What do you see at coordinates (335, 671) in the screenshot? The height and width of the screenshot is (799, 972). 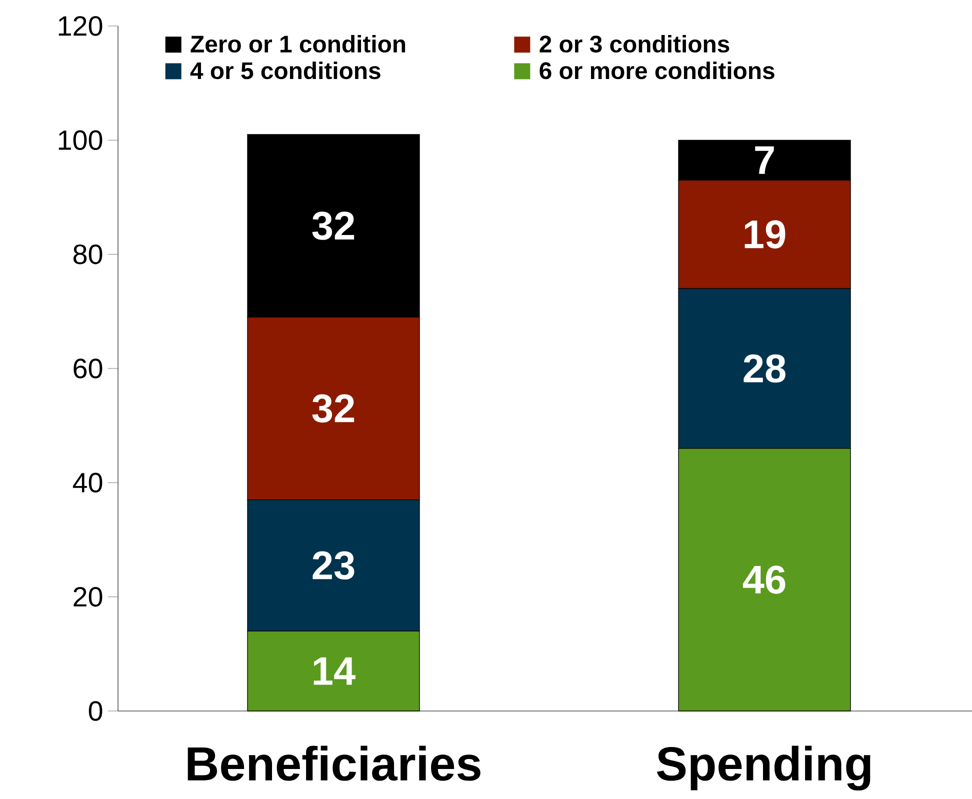 I see `data-label: 14` at bounding box center [335, 671].